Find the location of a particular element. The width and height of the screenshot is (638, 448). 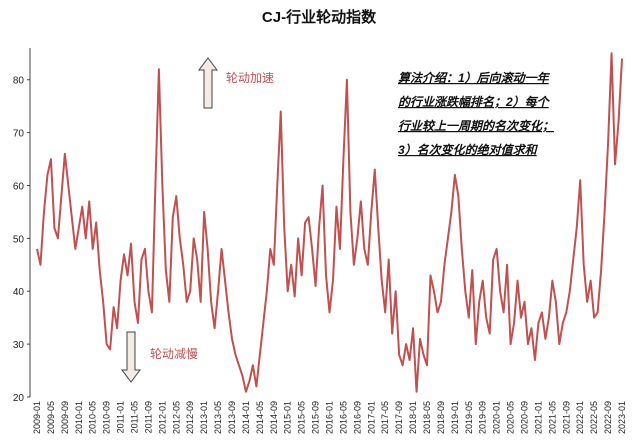

x-tick-label: 2011-05 is located at coordinates (135, 417).